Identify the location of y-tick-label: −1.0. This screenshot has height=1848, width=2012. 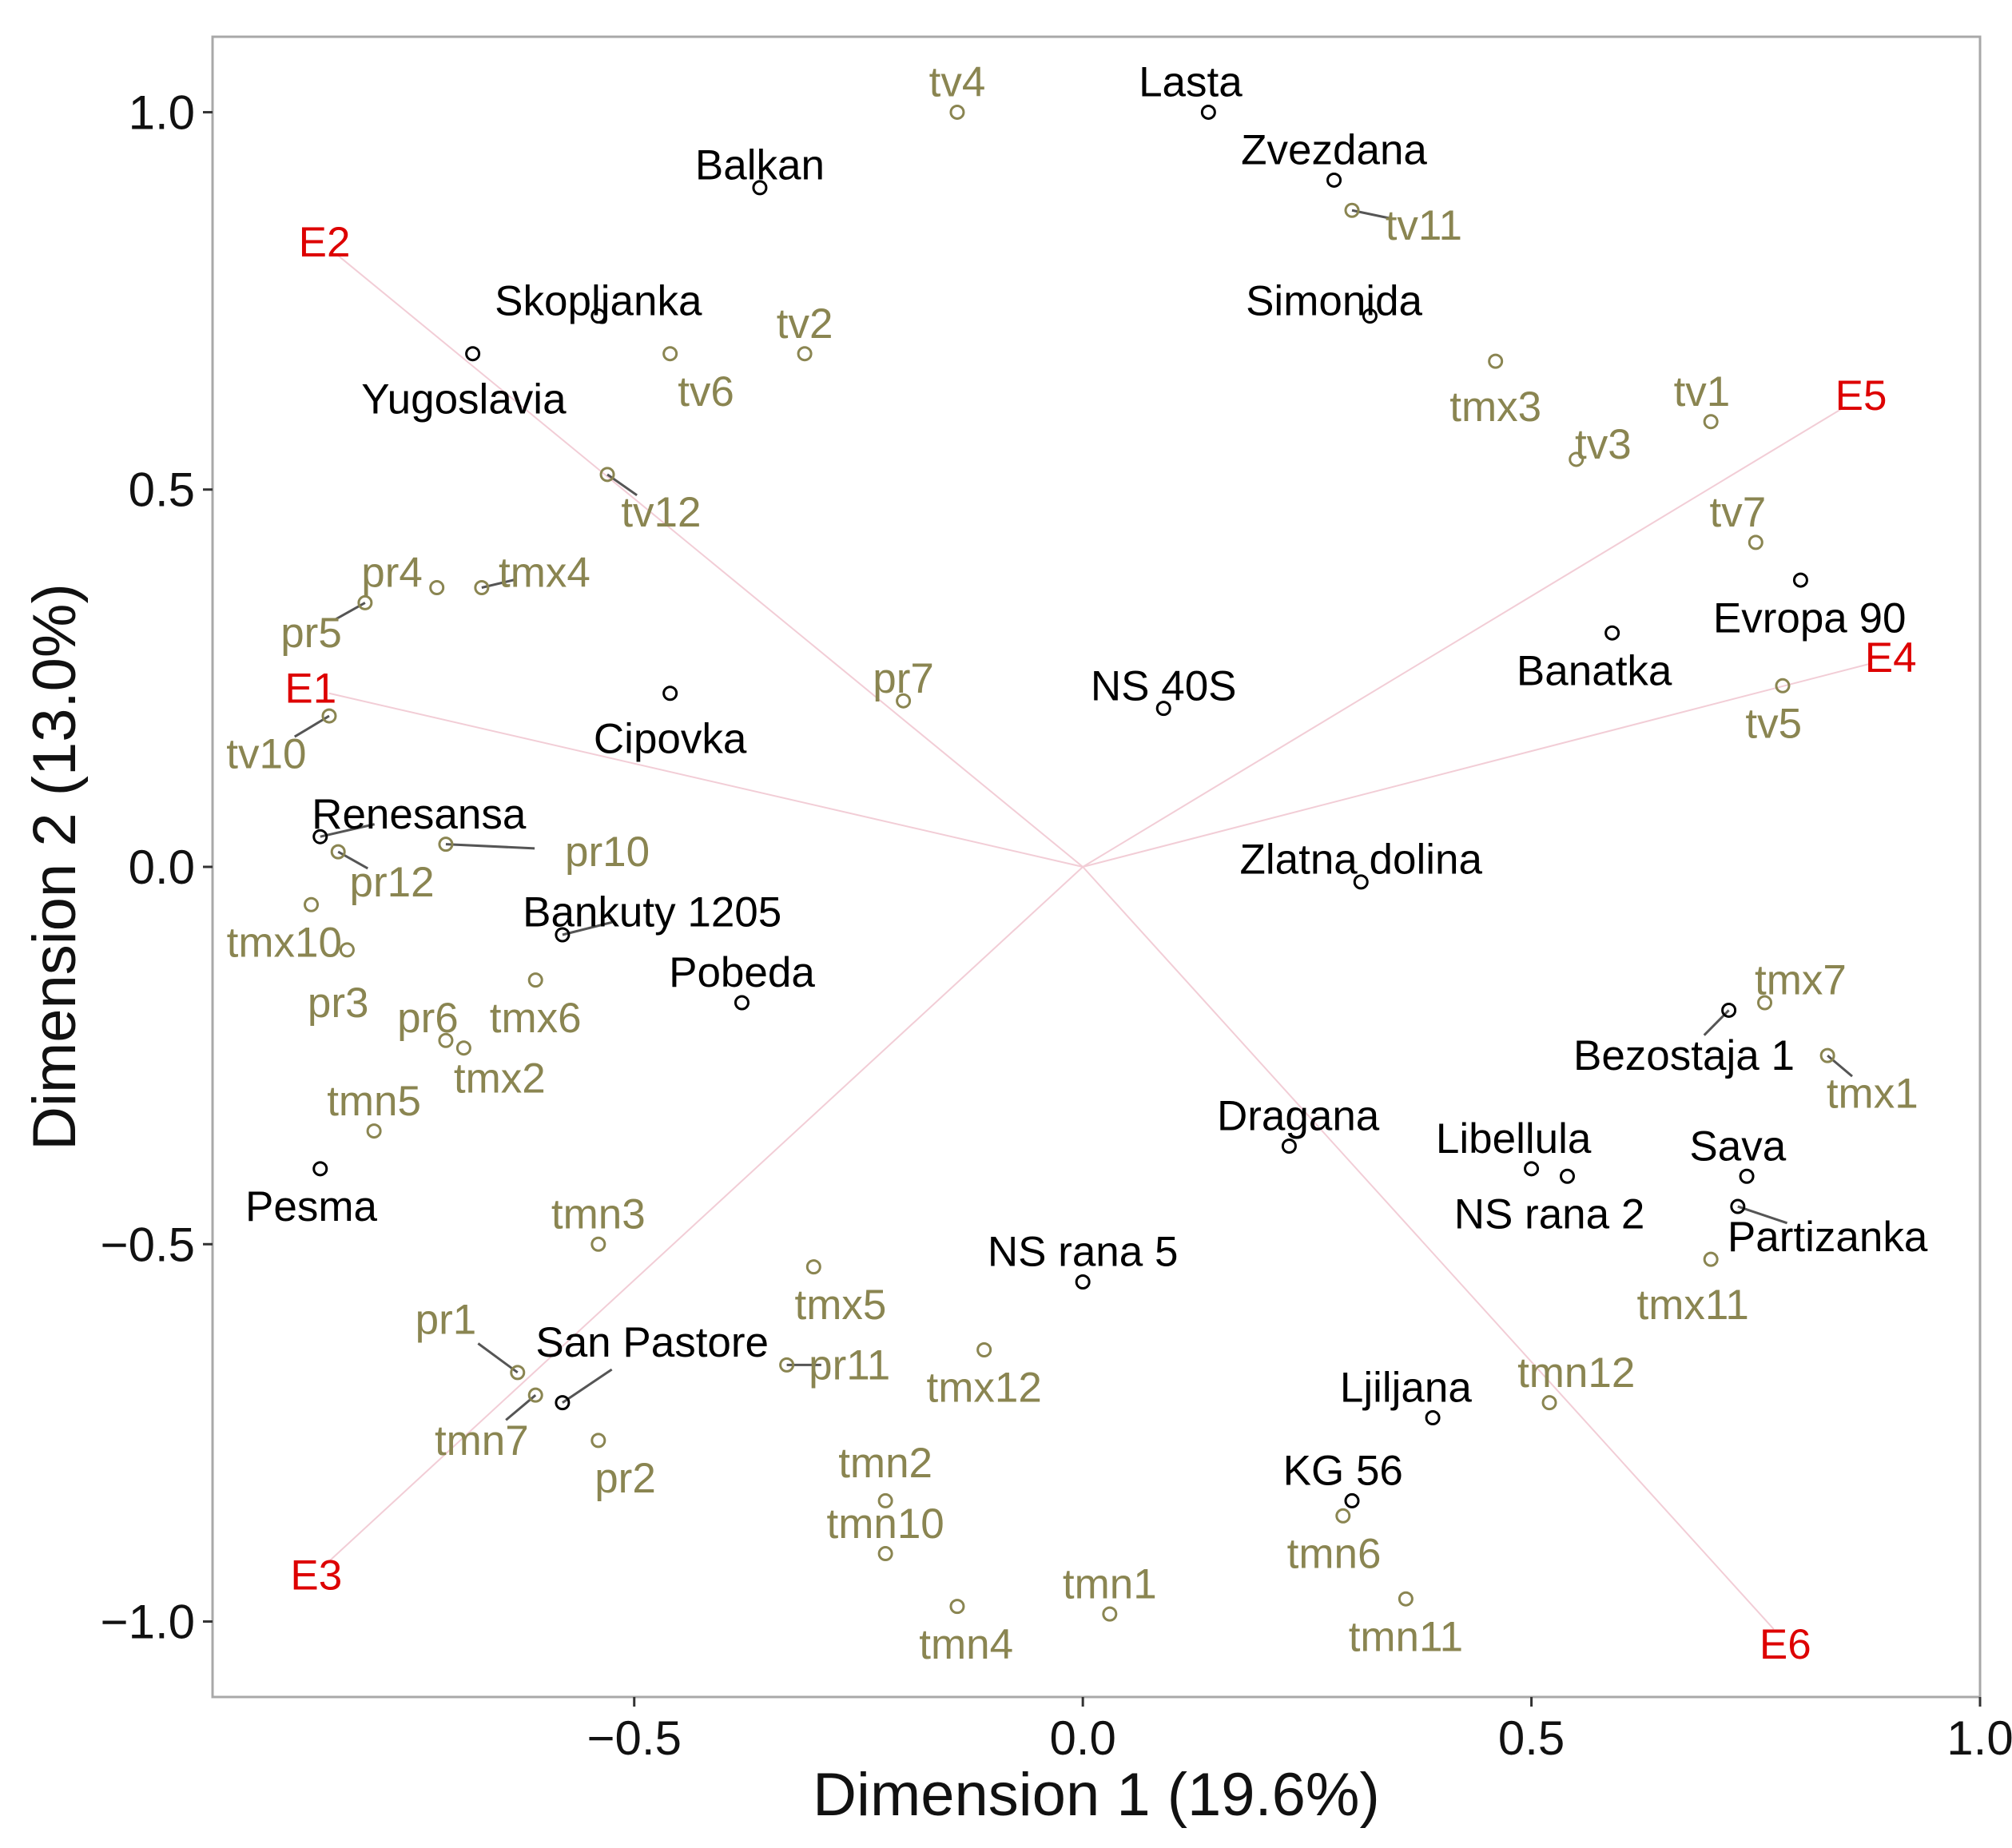
(148, 1623).